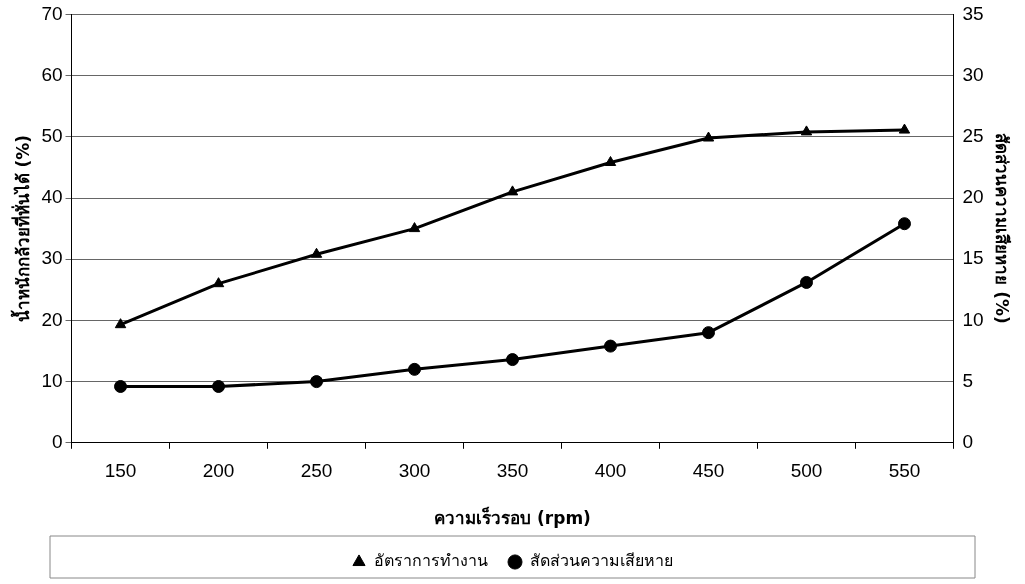  Describe the element at coordinates (52, 319) in the screenshot. I see `y-tick-label: 20` at that location.